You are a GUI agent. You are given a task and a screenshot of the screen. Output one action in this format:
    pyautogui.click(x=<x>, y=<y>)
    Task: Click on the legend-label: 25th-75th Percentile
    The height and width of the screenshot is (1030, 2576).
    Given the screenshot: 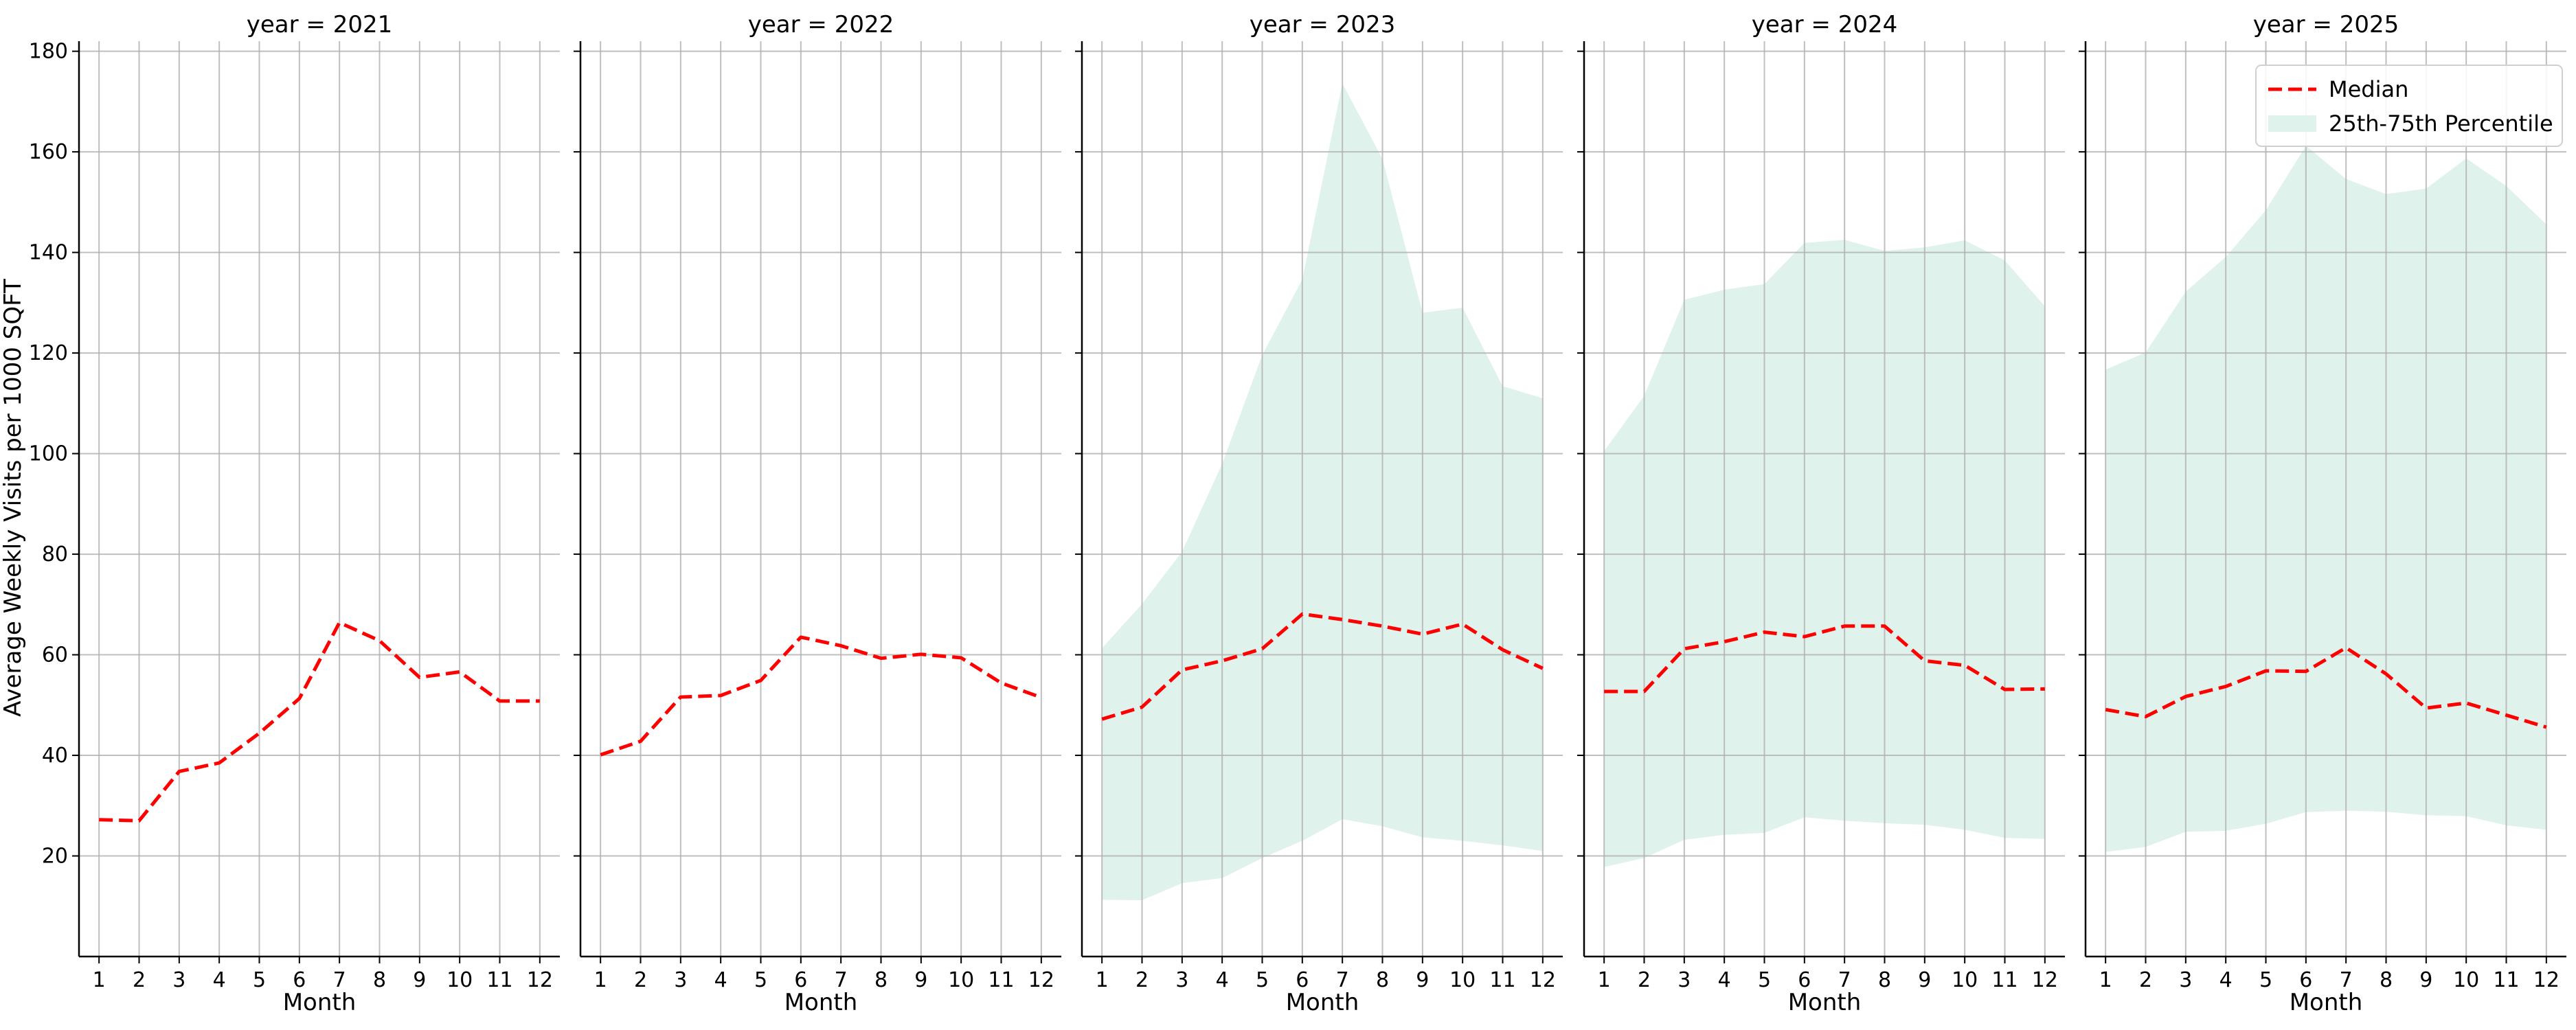 What is the action you would take?
    pyautogui.click(x=2441, y=124)
    